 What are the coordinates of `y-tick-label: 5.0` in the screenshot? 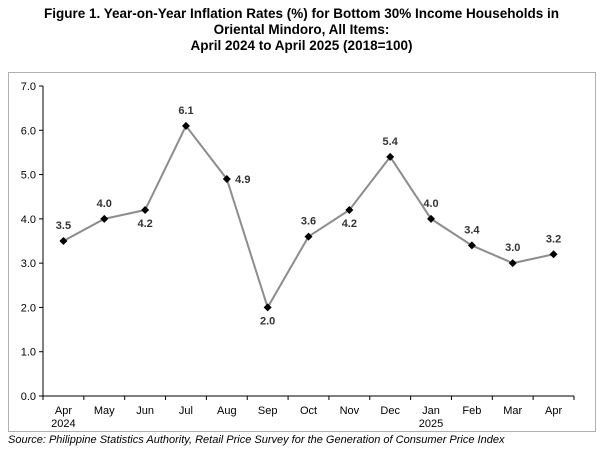 It's located at (28, 176).